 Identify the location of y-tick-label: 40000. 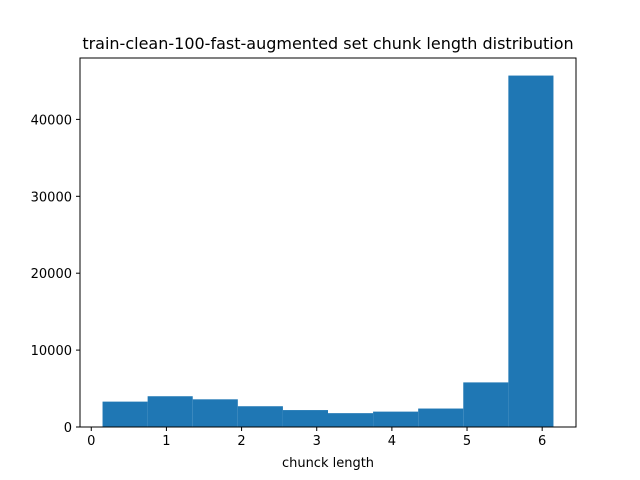
(51, 120).